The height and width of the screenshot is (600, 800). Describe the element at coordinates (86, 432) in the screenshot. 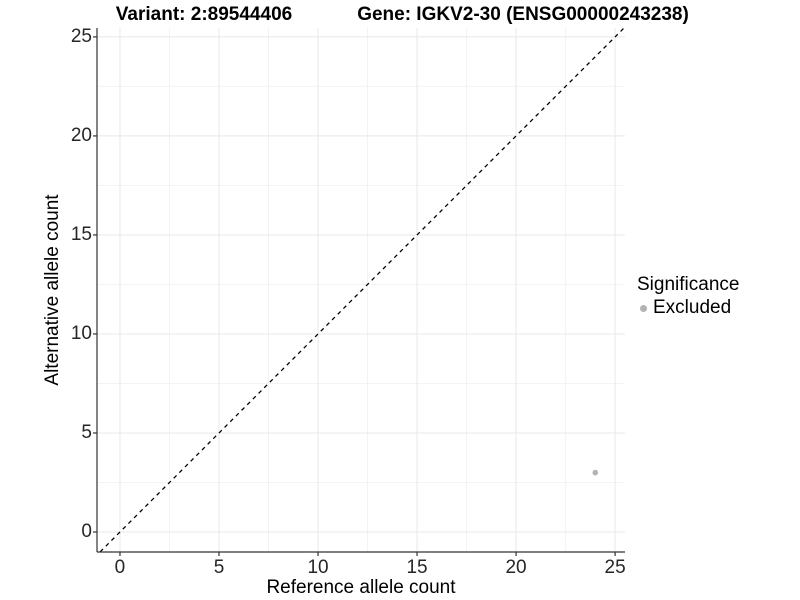

I see `y-tick-label: 5` at that location.